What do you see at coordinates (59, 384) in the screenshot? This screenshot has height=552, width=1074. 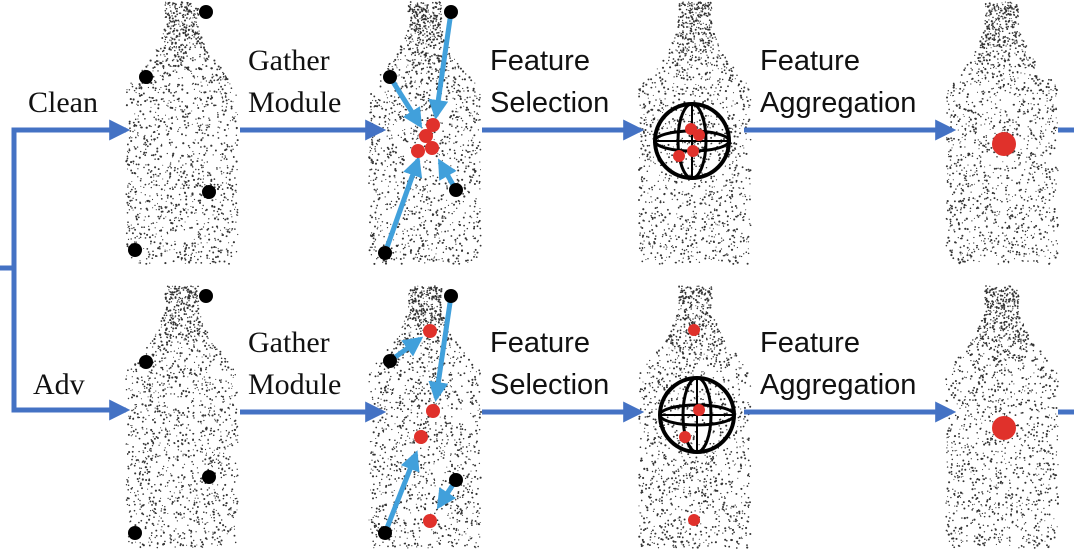 I see `adv-label: Adv` at bounding box center [59, 384].